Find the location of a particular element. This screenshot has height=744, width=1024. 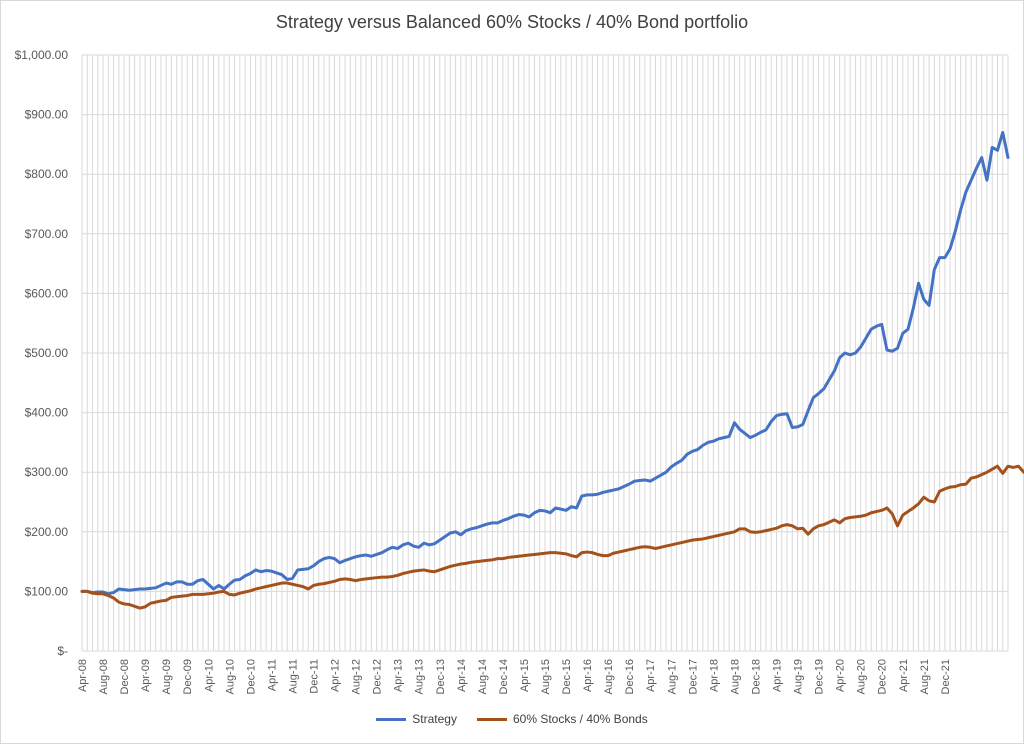

x-tick-label: Apr-17 is located at coordinates (651, 675).